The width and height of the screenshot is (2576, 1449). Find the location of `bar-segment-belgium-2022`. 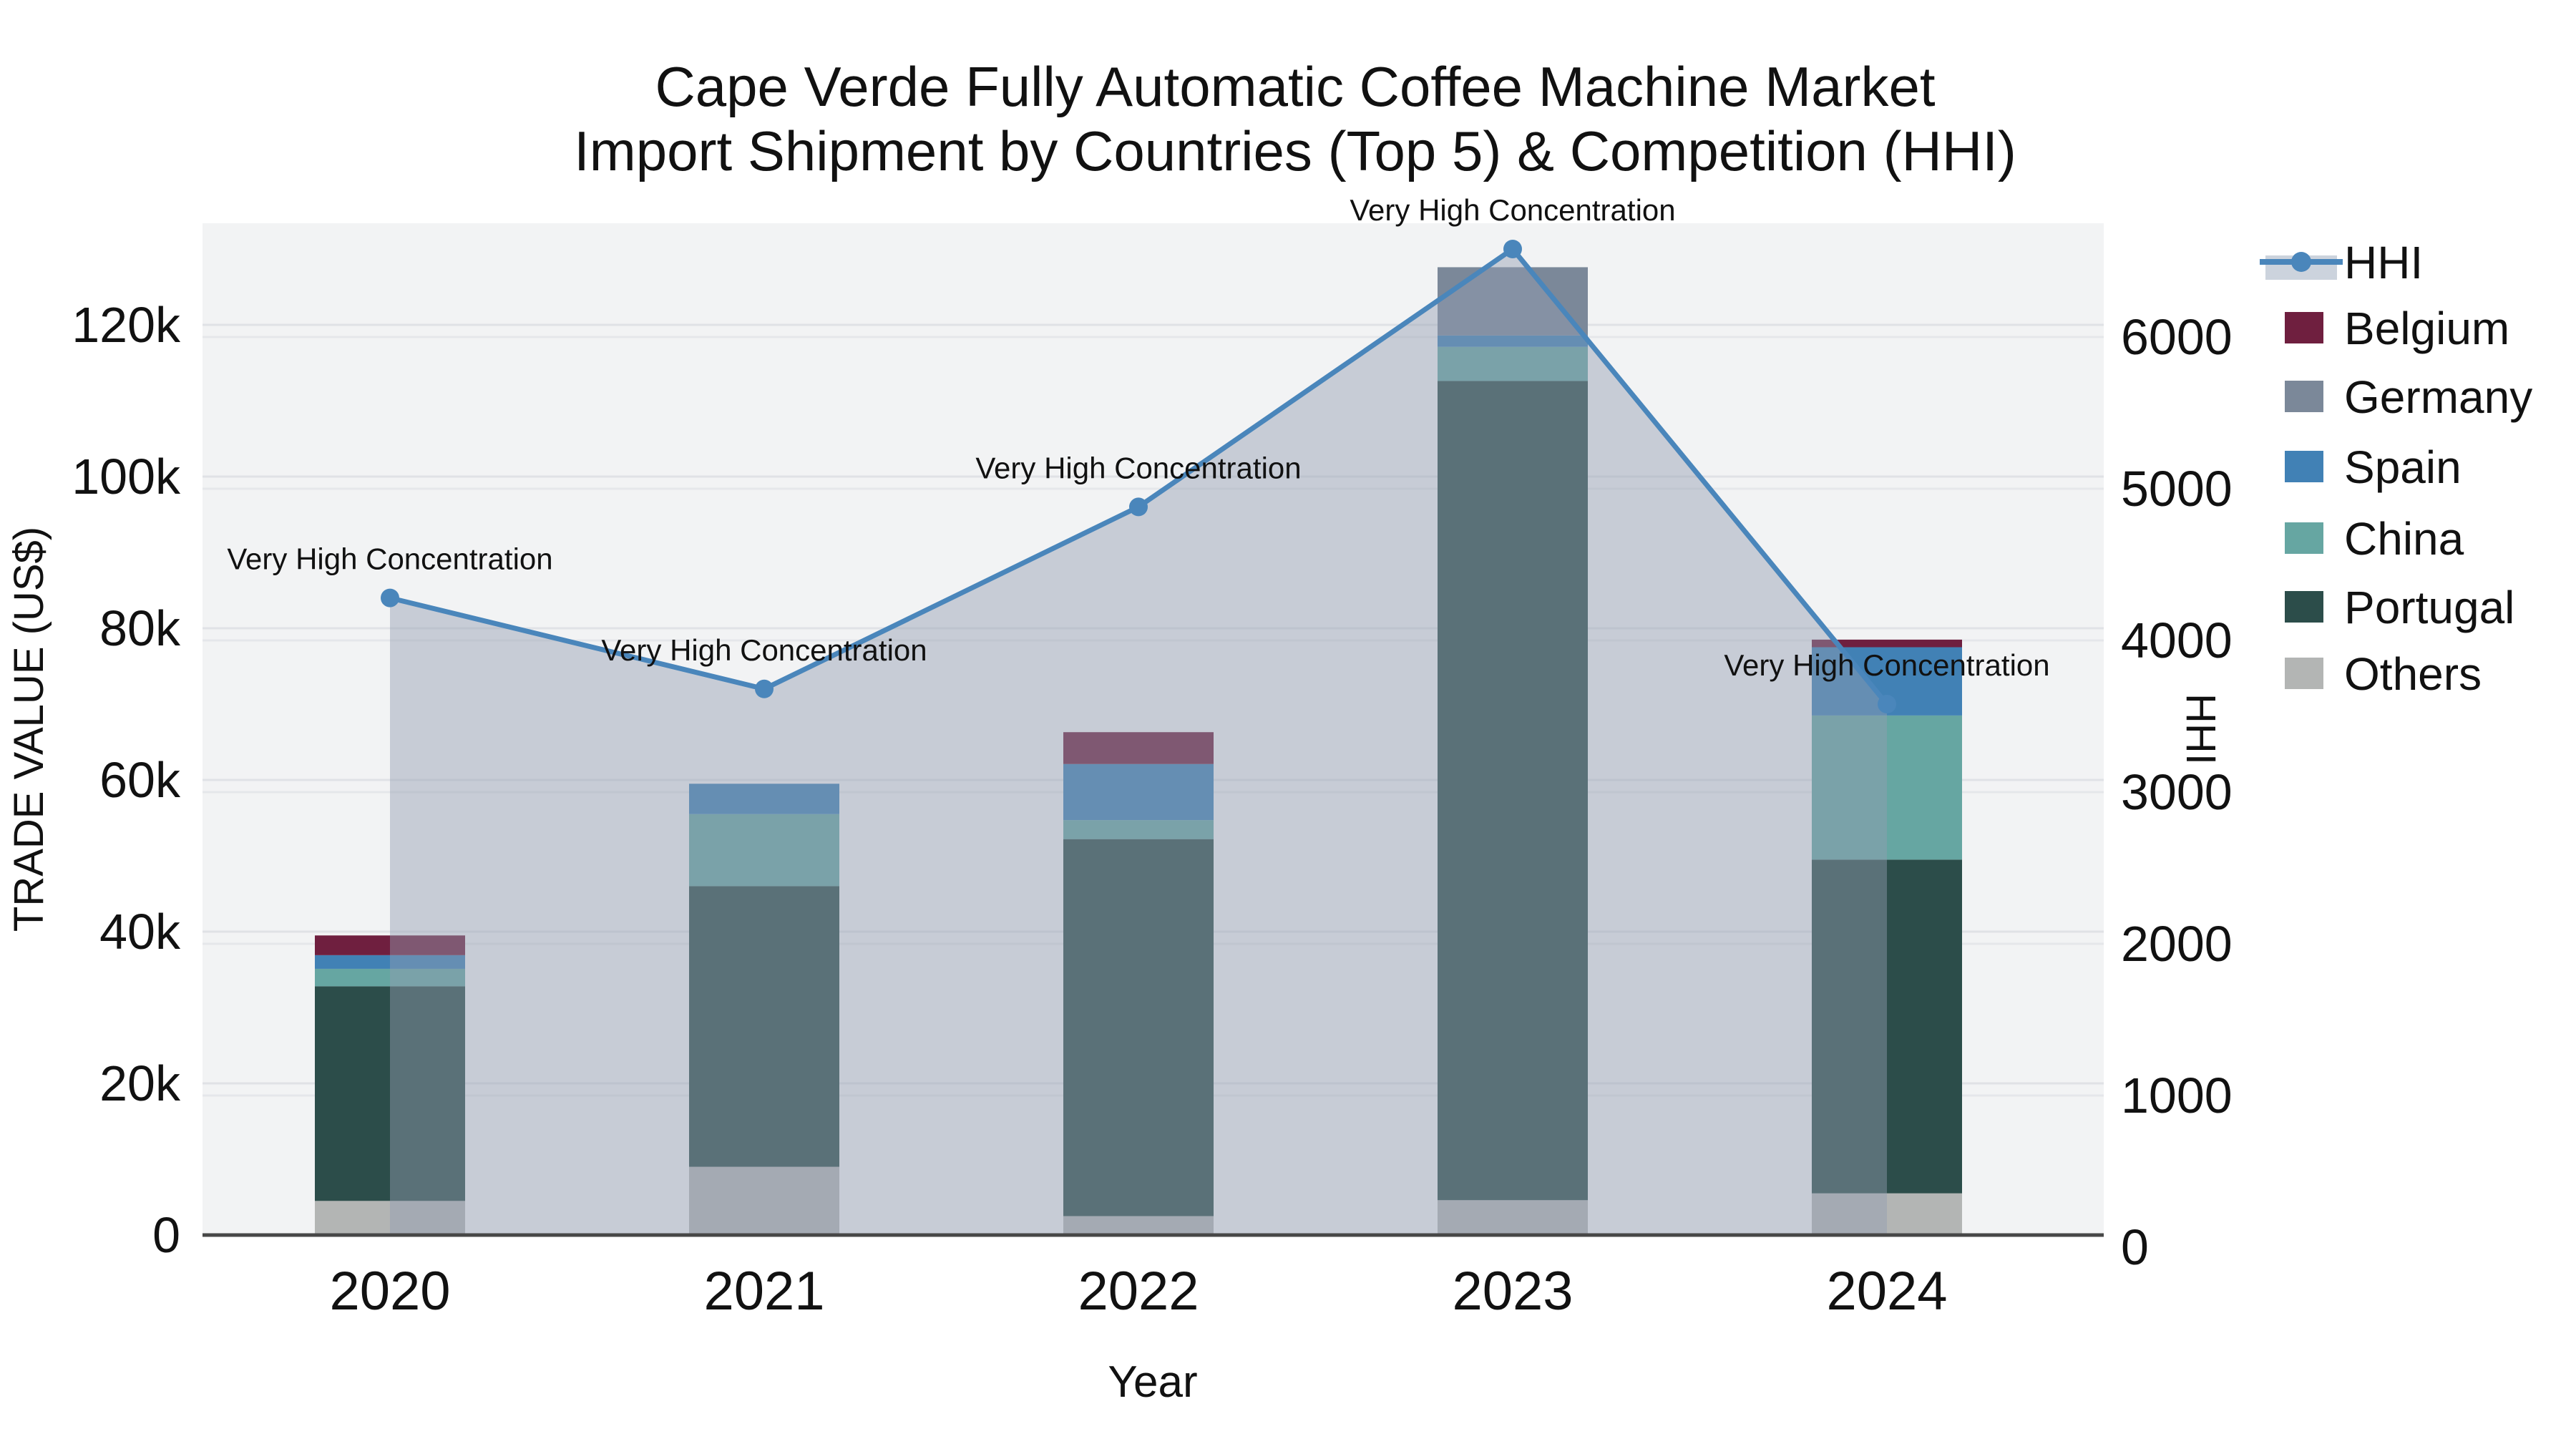

bar-segment-belgium-2022 is located at coordinates (1138, 748).